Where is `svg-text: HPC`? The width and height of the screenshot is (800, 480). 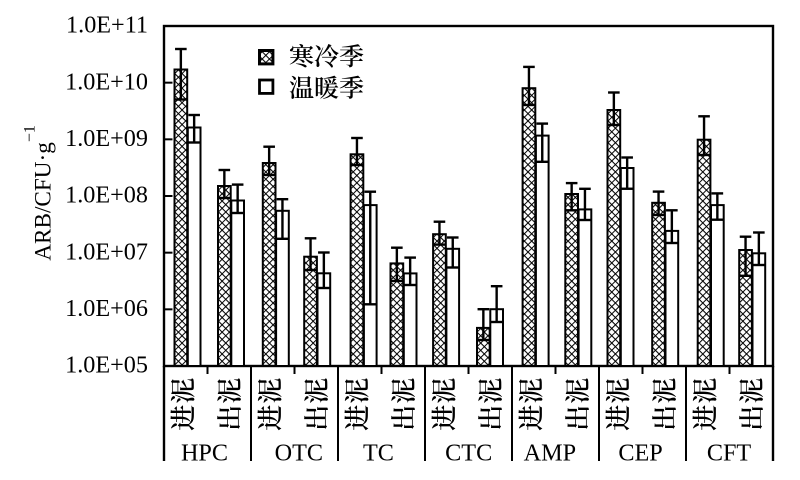 svg-text: HPC is located at coordinates (204, 453).